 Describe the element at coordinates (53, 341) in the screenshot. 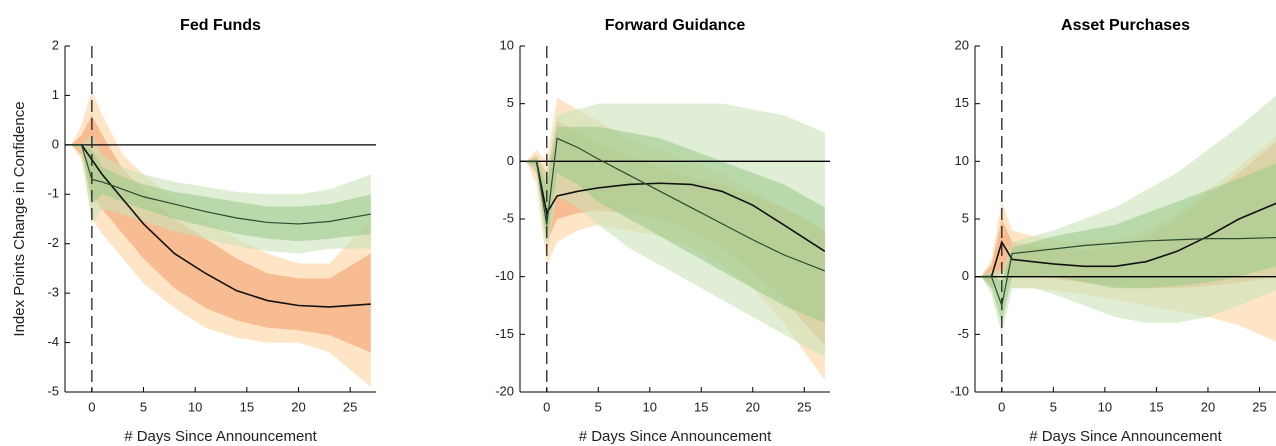

I see `y-tick-label: -4` at that location.